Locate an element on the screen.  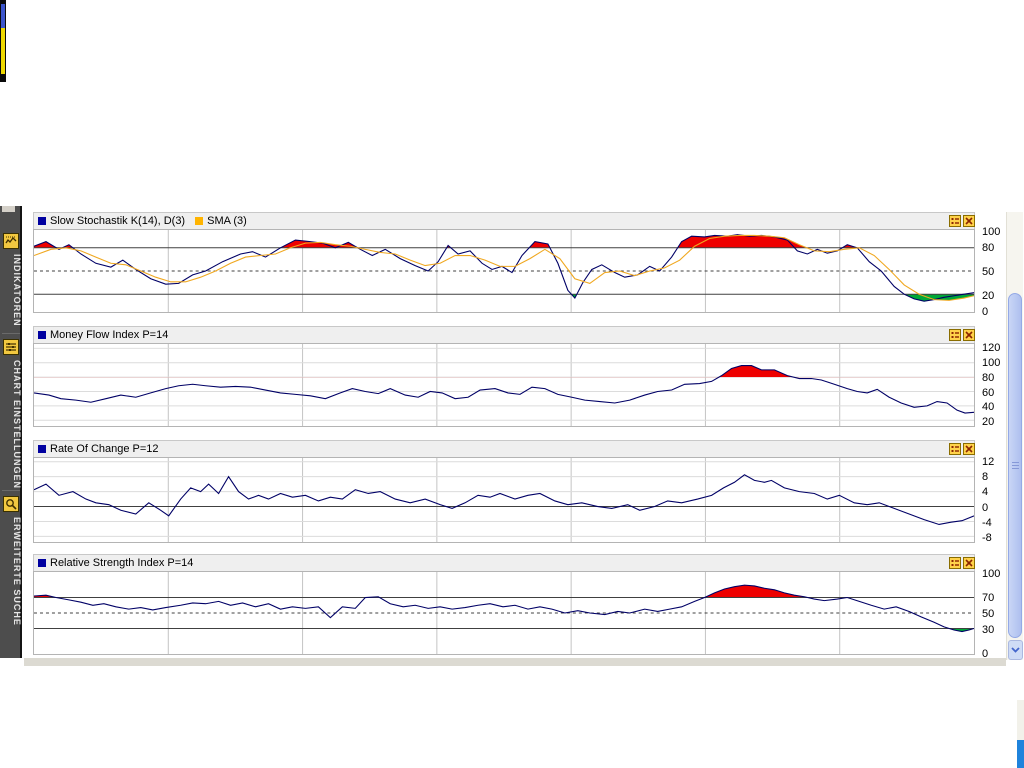
panel-header-rsi: Relative Strength Index P=14 is located at coordinates (504, 562).